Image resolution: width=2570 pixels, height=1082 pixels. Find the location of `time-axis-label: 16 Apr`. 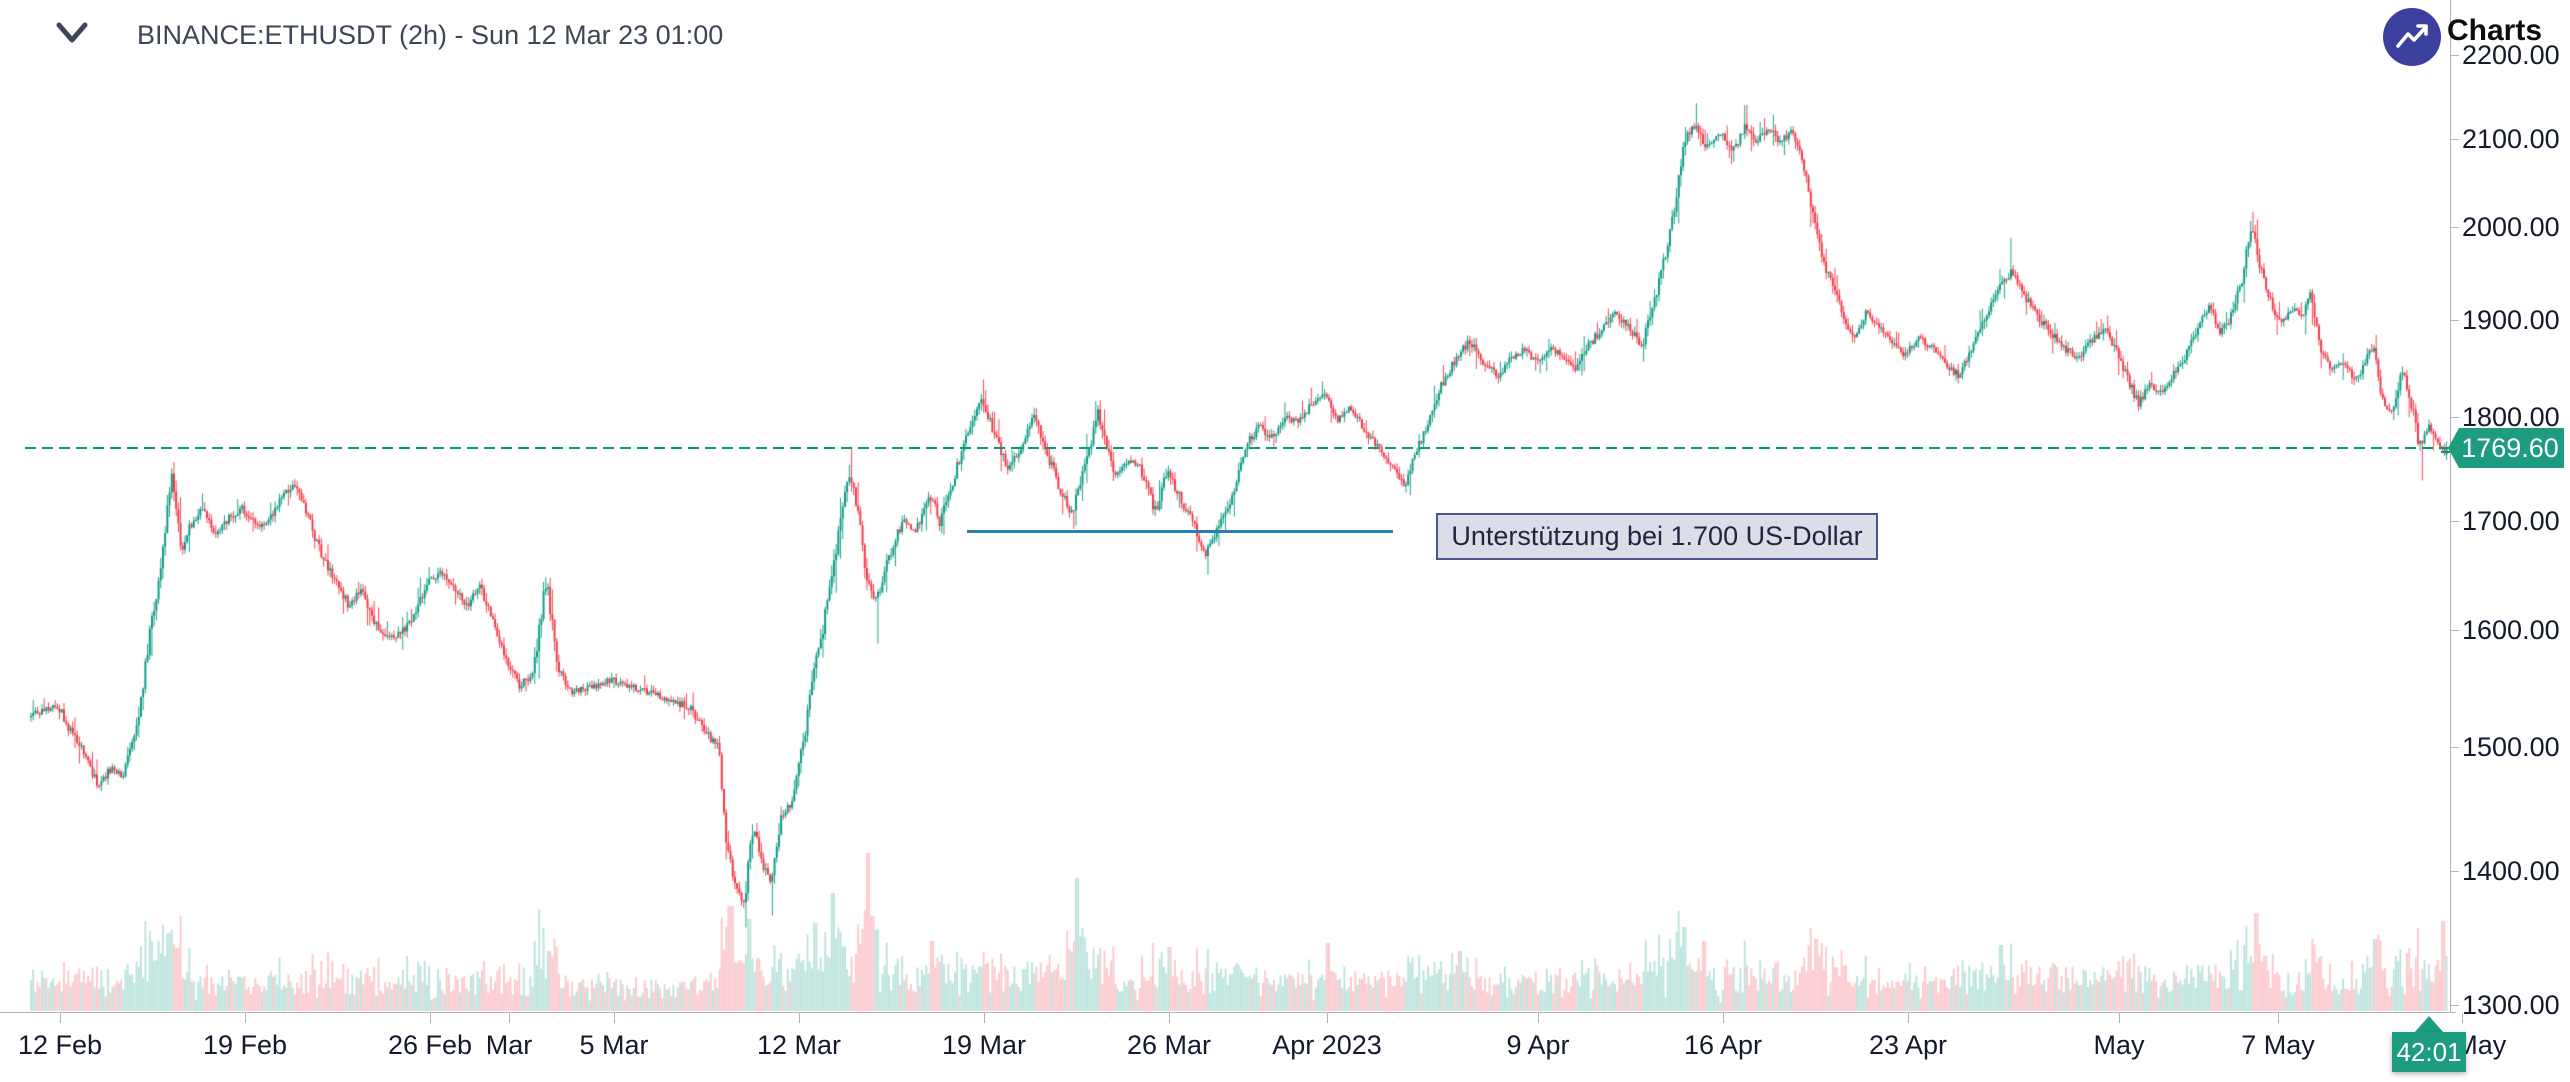

time-axis-label: 16 Apr is located at coordinates (1723, 1045).